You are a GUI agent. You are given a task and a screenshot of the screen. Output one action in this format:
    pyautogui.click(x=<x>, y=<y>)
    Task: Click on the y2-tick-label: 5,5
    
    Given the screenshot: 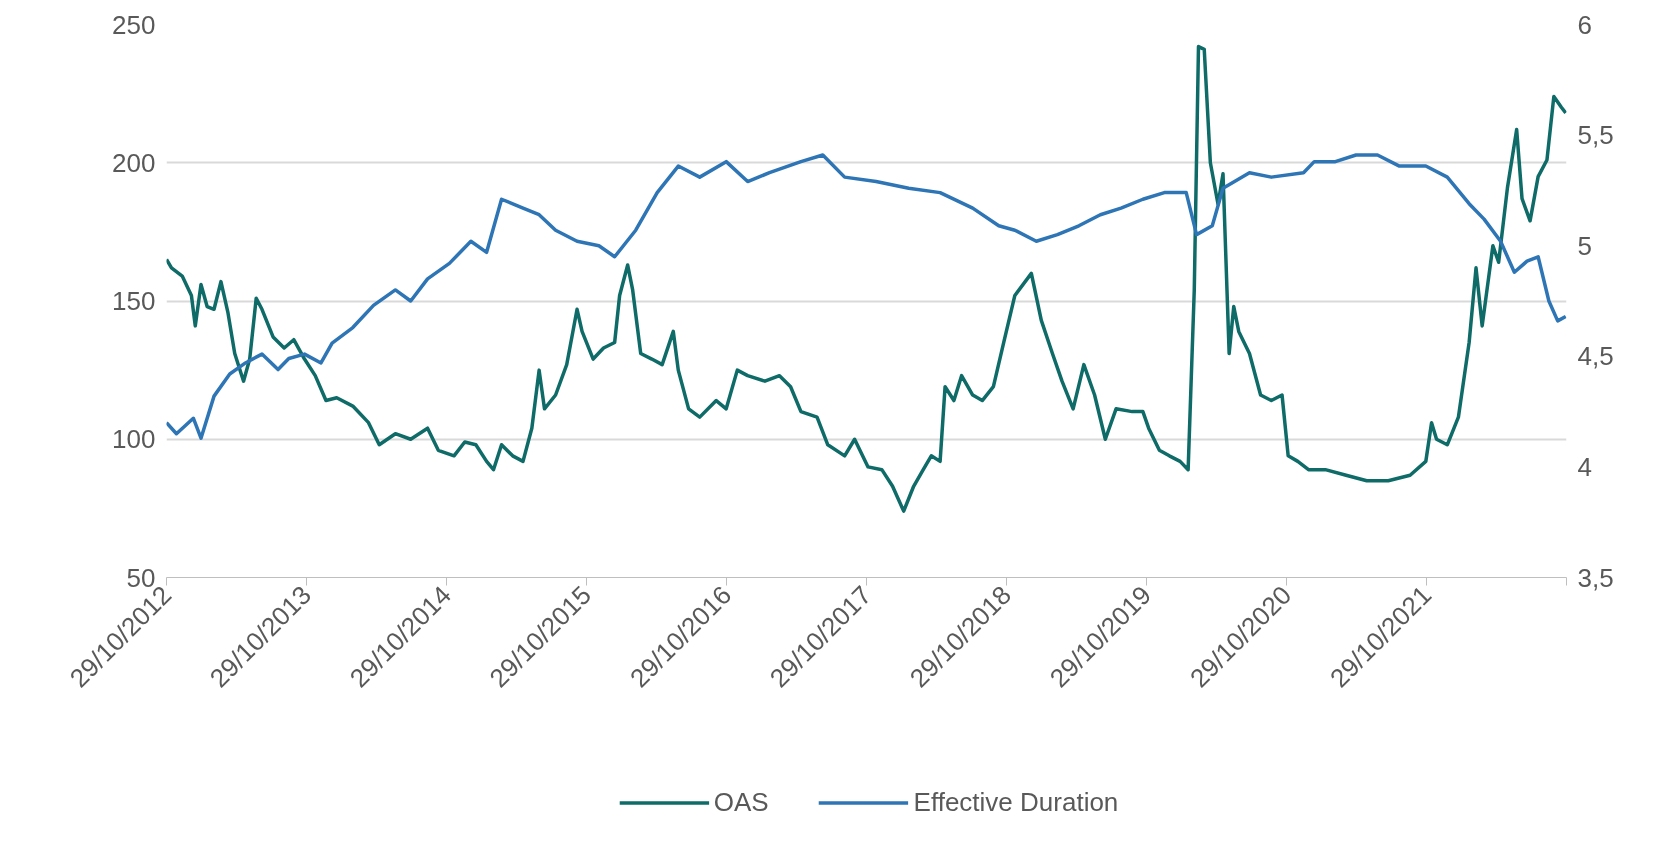 What is the action you would take?
    pyautogui.click(x=1595, y=135)
    